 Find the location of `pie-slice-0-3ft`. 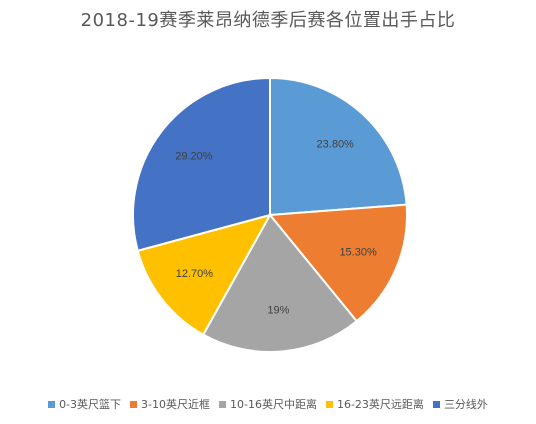

pie-slice-0-3ft is located at coordinates (338, 146).